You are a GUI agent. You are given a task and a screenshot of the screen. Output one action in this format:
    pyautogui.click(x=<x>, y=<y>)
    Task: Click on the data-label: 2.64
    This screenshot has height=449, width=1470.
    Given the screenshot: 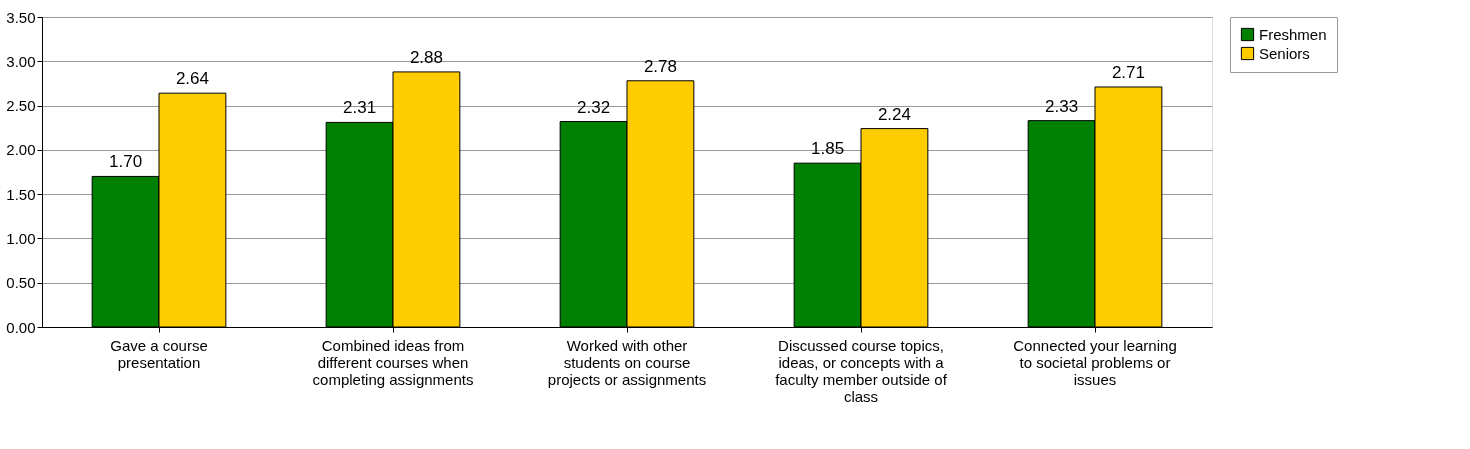 What is the action you would take?
    pyautogui.click(x=192, y=79)
    